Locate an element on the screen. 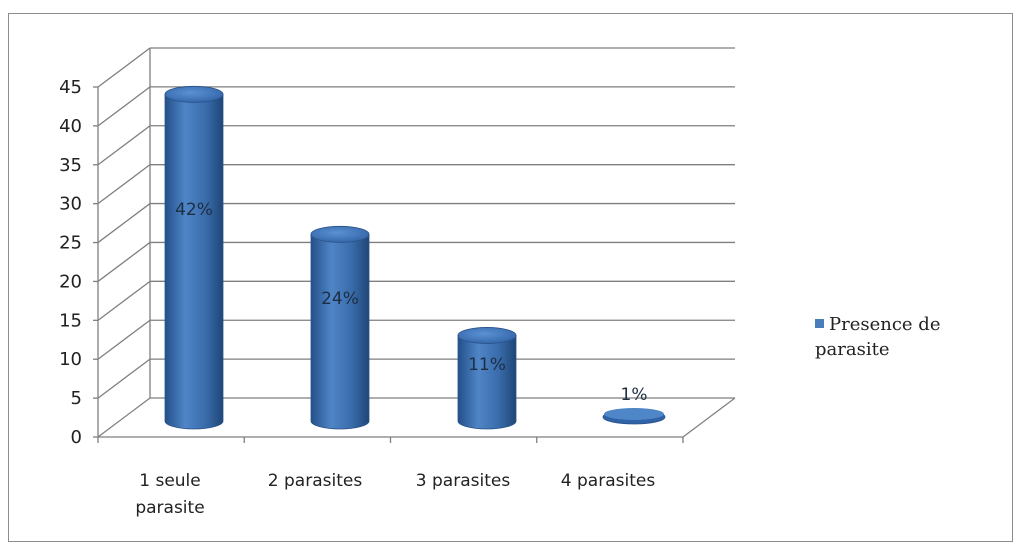  y-tick-label: 45 is located at coordinates (70, 87).